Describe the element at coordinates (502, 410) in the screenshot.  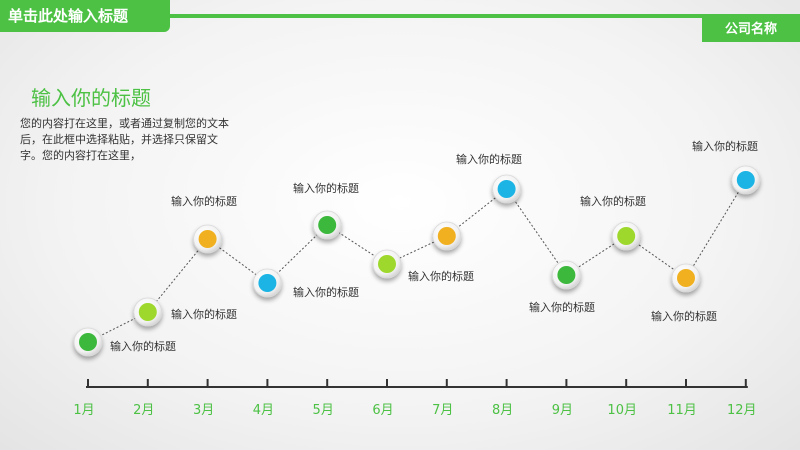
I see `month-label: 8月` at that location.